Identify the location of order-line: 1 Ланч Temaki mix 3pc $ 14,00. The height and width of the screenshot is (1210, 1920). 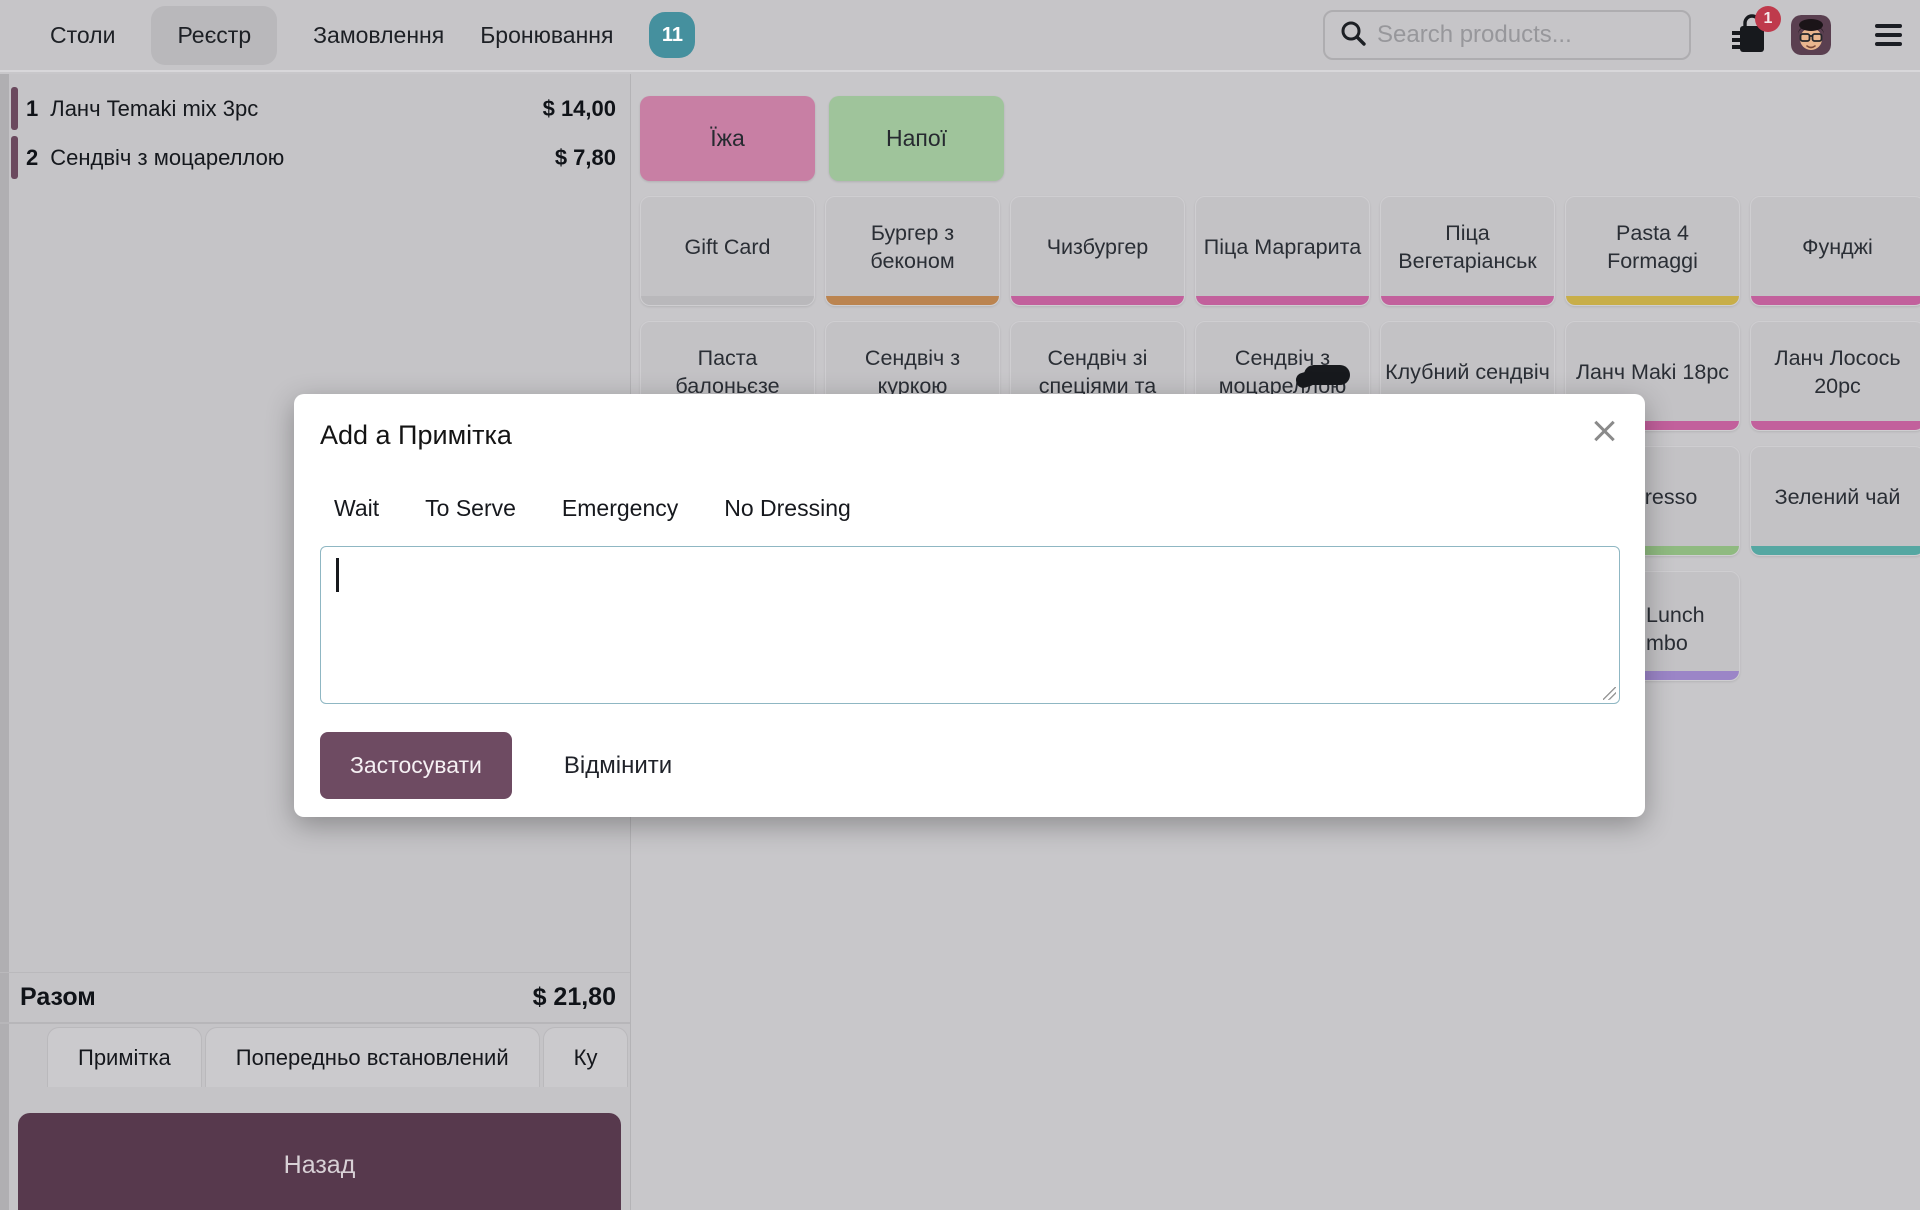
(315, 108).